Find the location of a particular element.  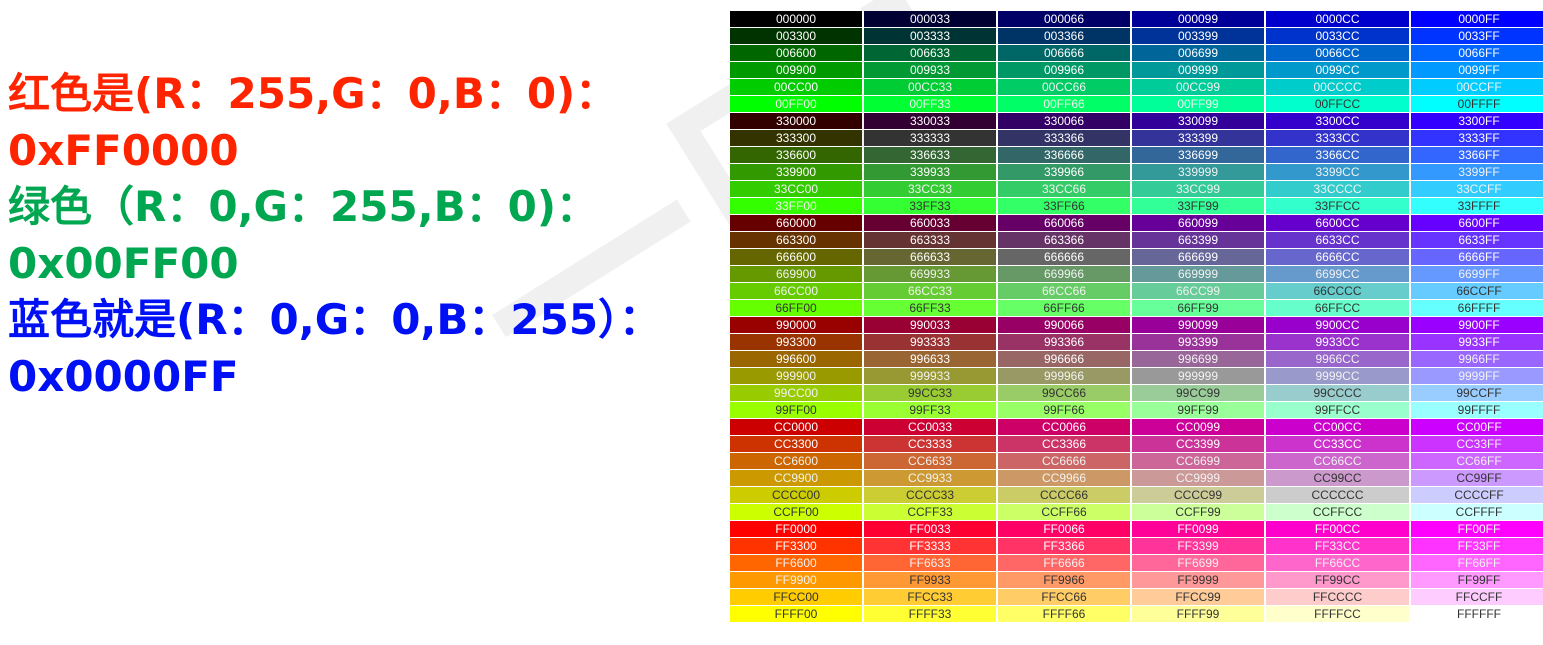

color-swatch-cccc33: CCCC33 is located at coordinates (930, 495).